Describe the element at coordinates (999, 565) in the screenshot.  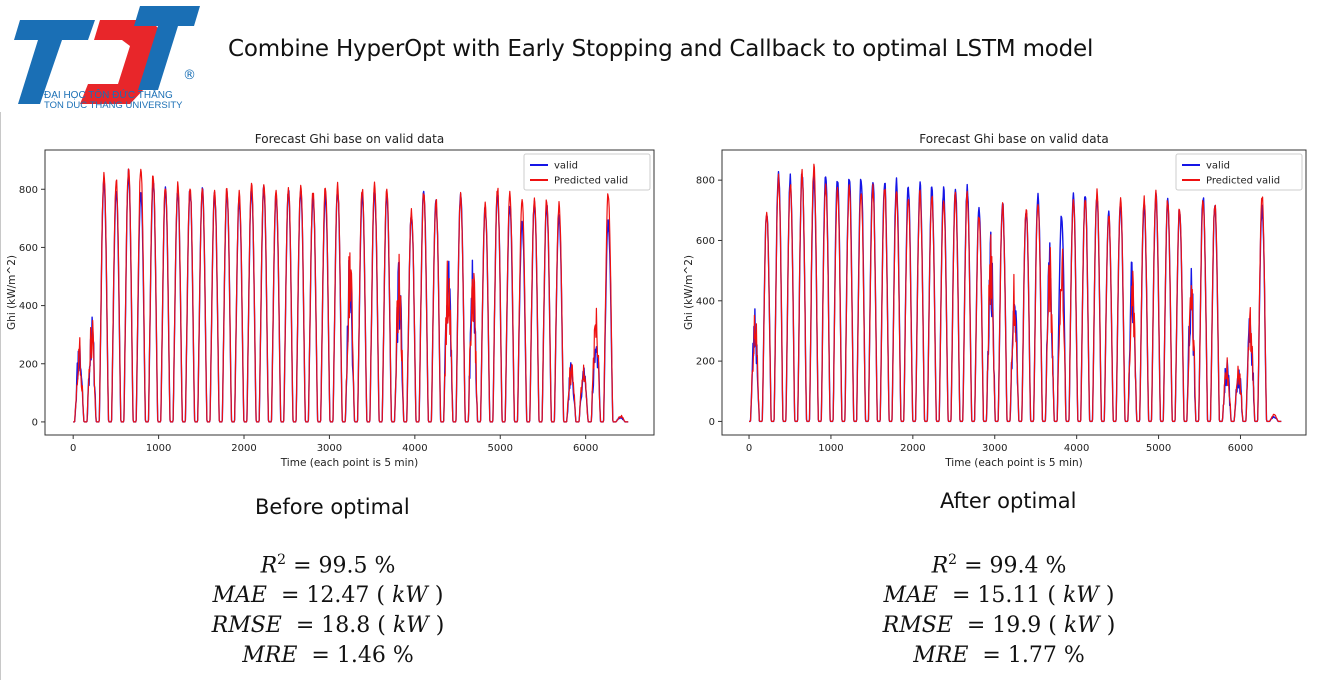
I see `metric-r2: R2 = 99.4 %` at that location.